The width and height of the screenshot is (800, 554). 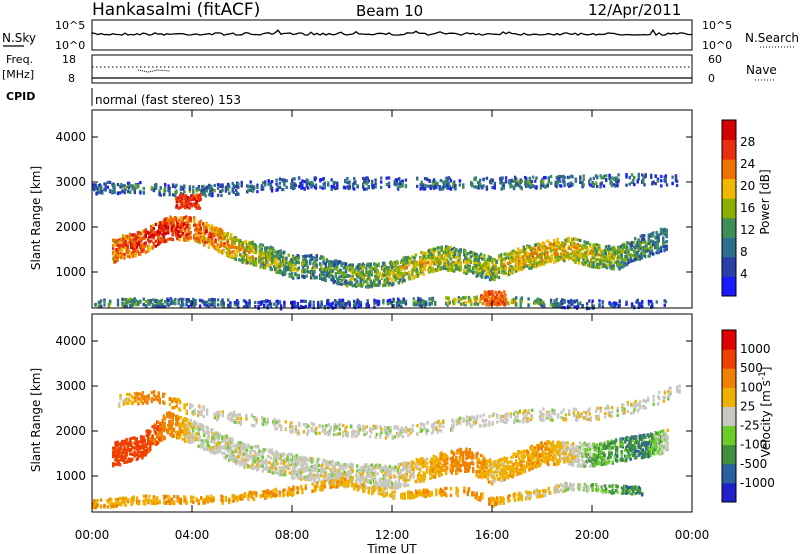 I want to click on nsky-trace, so click(x=392, y=32).